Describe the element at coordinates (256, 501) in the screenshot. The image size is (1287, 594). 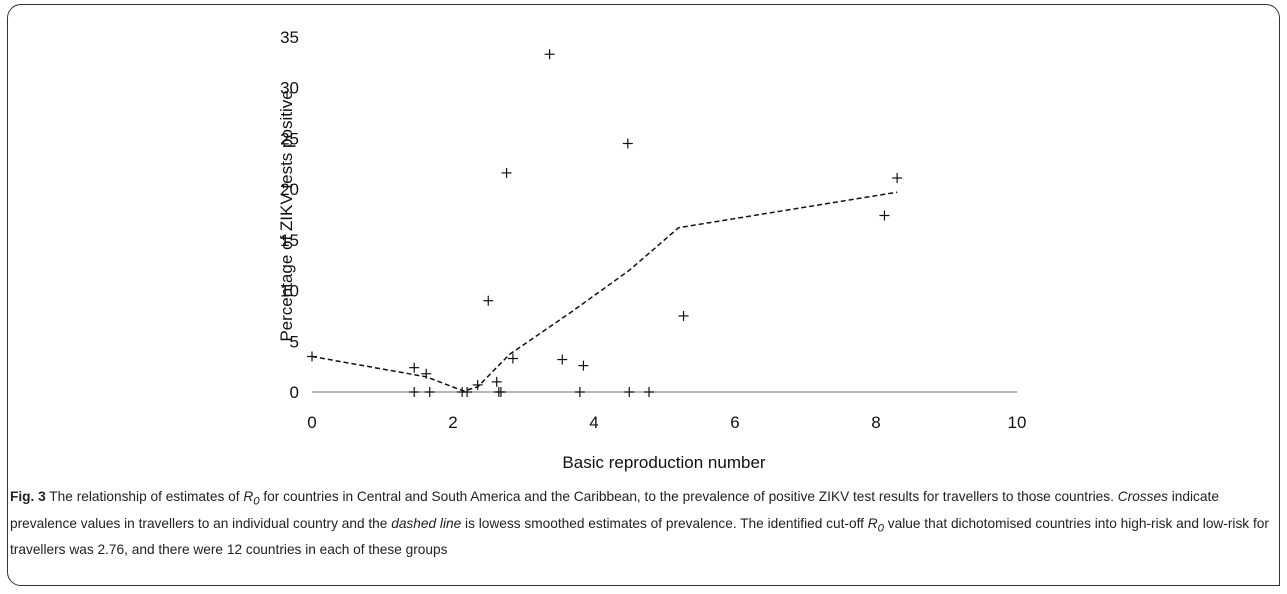
I see `caption-r0-subscript: 0` at that location.